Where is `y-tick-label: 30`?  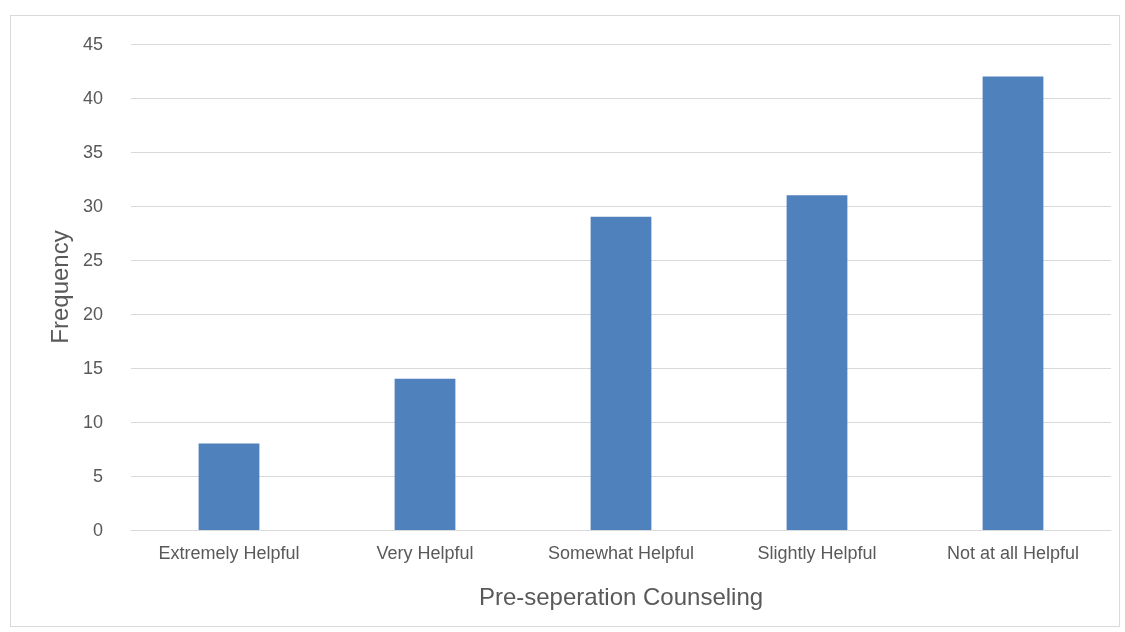
y-tick-label: 30 is located at coordinates (92, 206).